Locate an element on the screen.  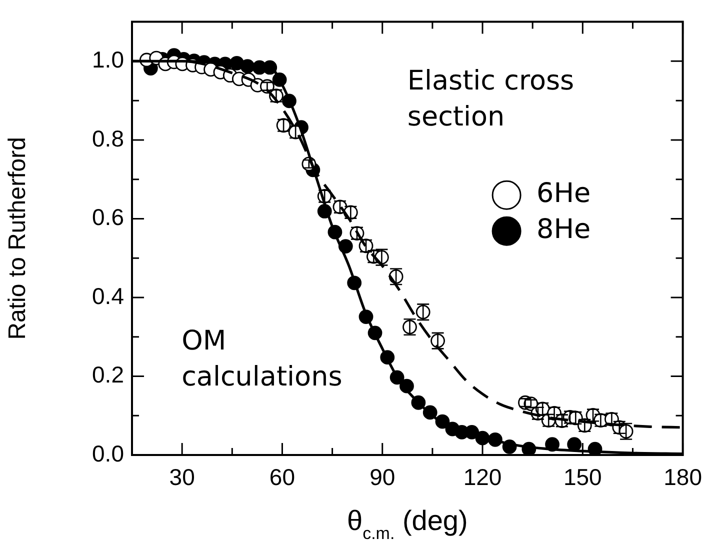
legend-label: 8He is located at coordinates (563, 230).